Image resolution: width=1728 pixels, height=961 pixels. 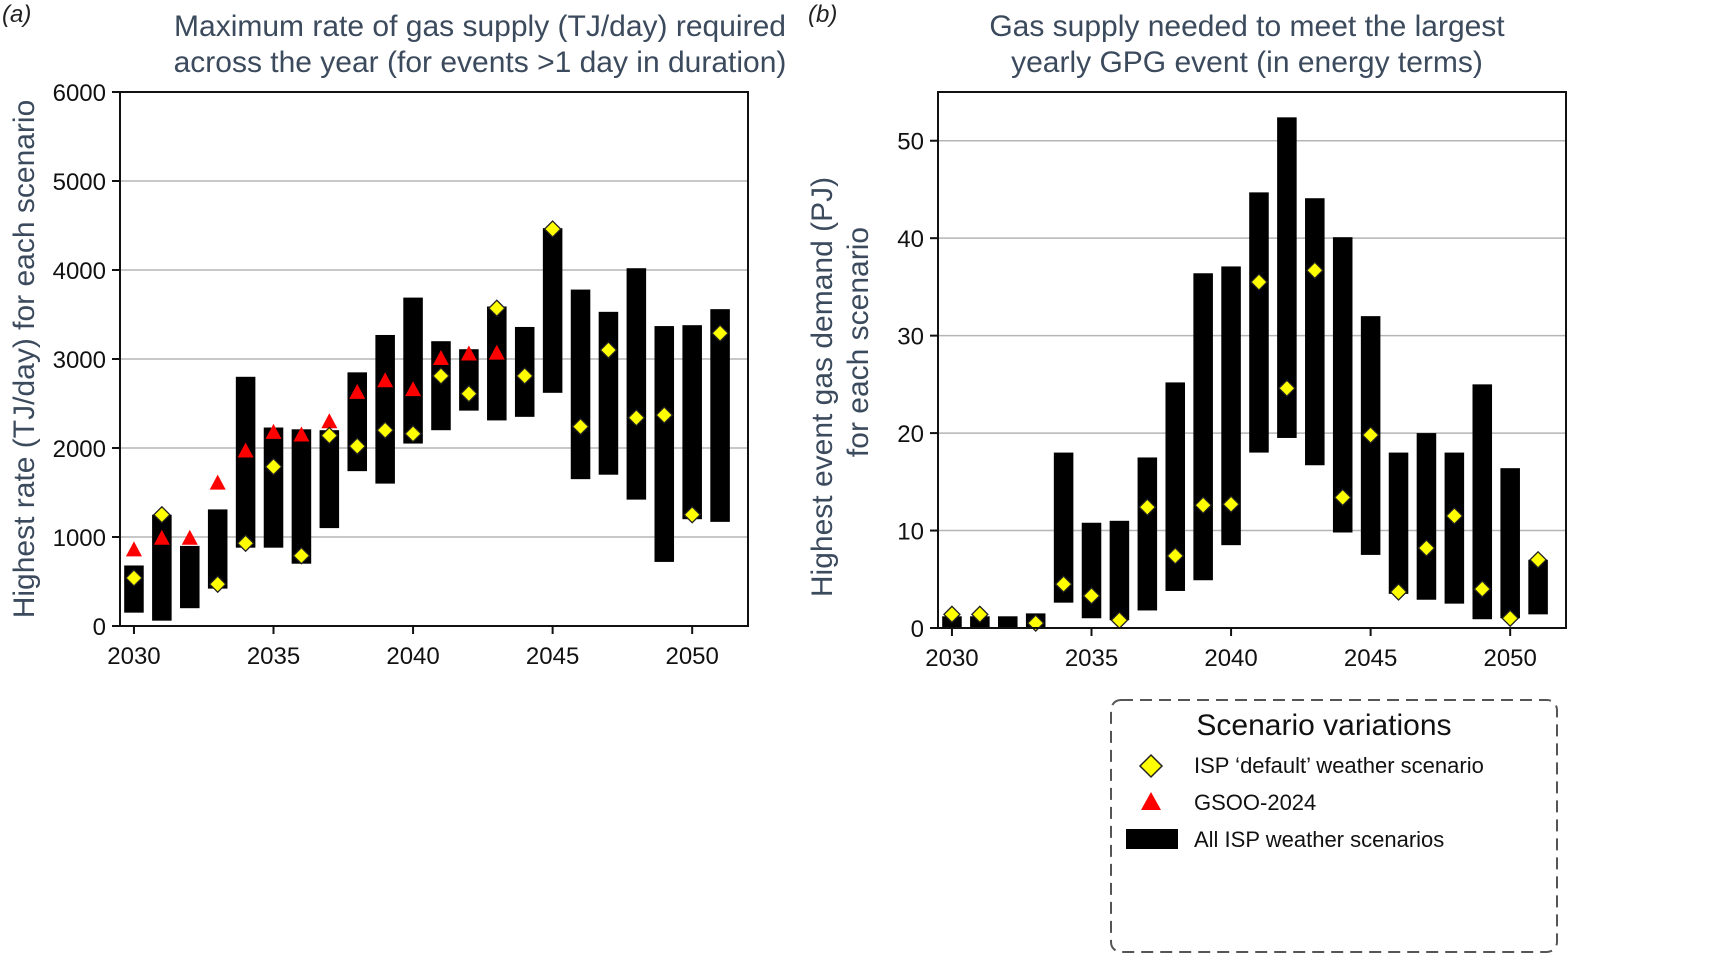 What do you see at coordinates (413, 389) in the screenshot?
I see `gsoo-triangle-2040` at bounding box center [413, 389].